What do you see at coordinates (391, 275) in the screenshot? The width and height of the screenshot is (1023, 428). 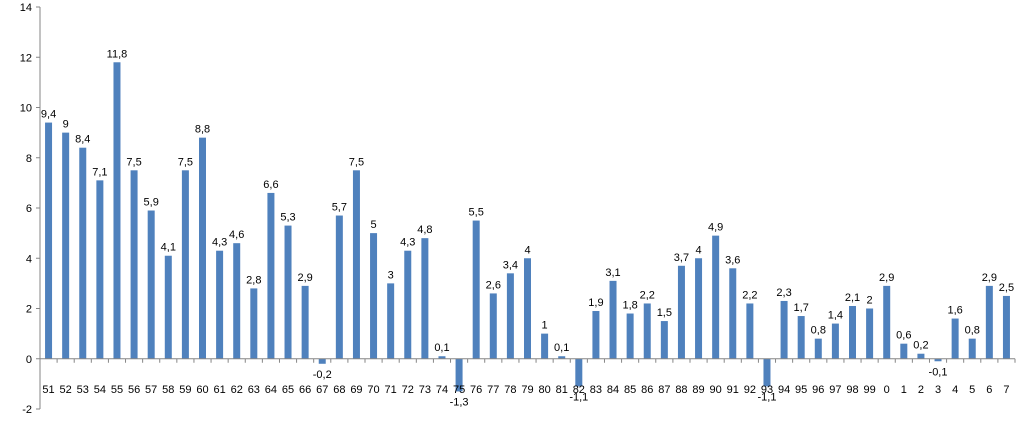 I see `data-label: 3` at bounding box center [391, 275].